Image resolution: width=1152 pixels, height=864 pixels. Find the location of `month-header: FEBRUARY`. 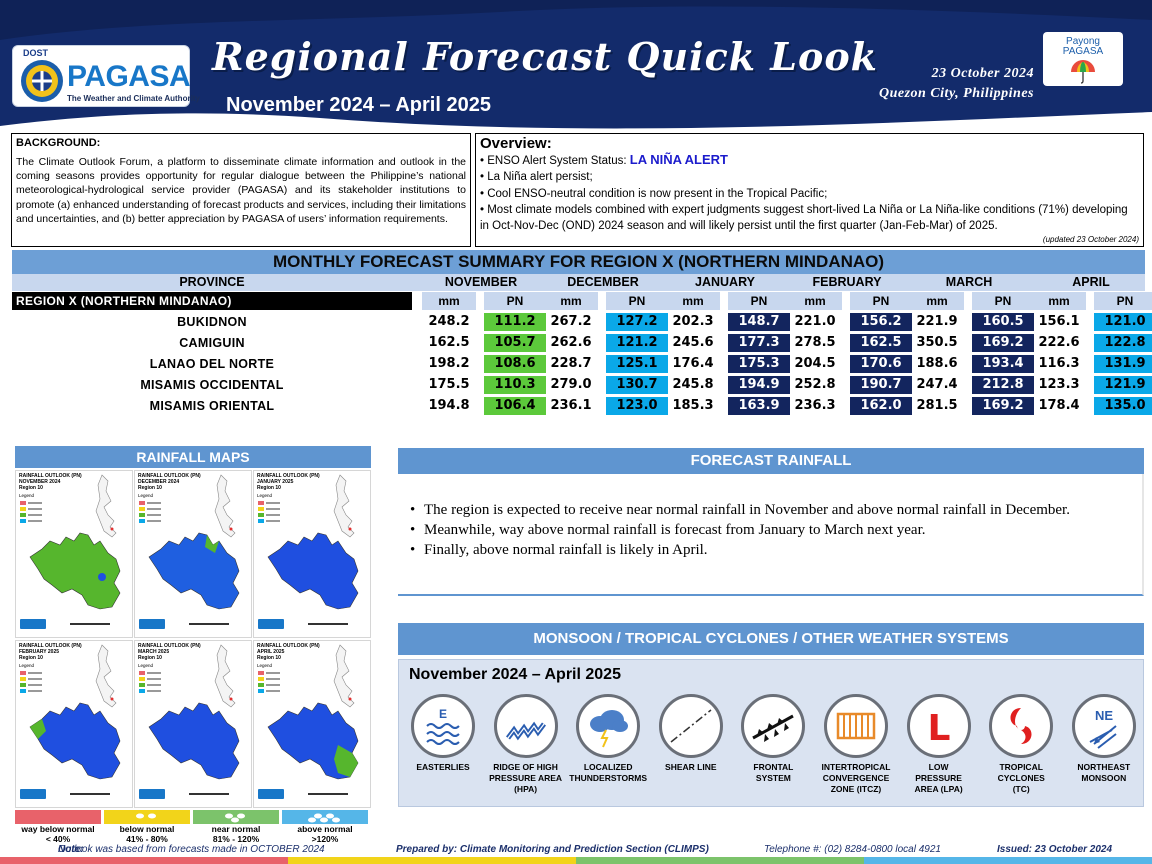

month-header: FEBRUARY is located at coordinates (847, 282).